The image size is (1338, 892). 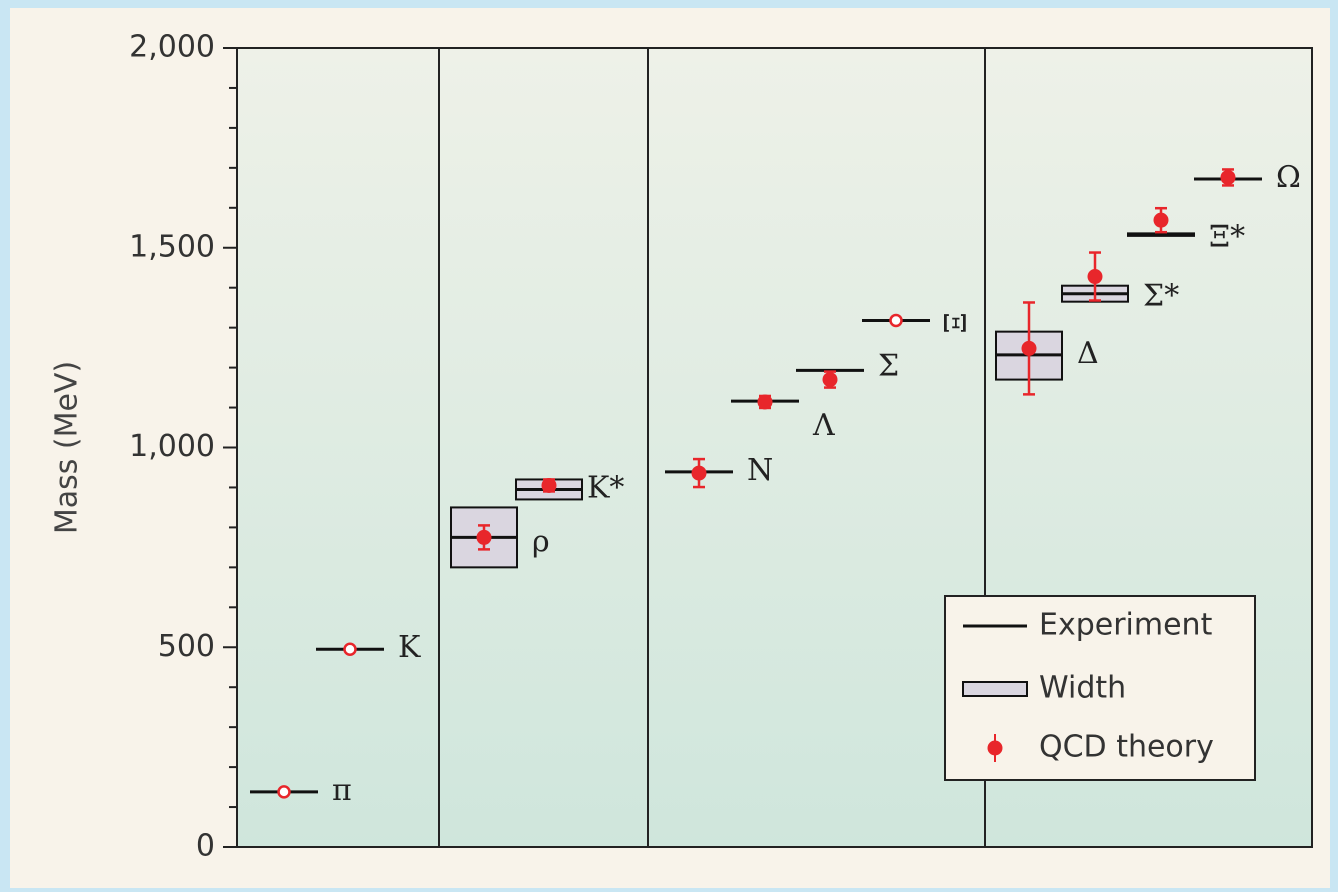 I want to click on legend-width-swatch, so click(x=995, y=689).